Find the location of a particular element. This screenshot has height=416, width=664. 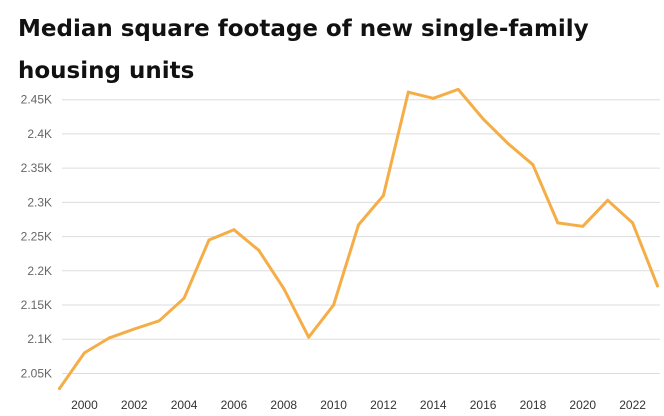

x-tick-label: 2014 is located at coordinates (433, 405).